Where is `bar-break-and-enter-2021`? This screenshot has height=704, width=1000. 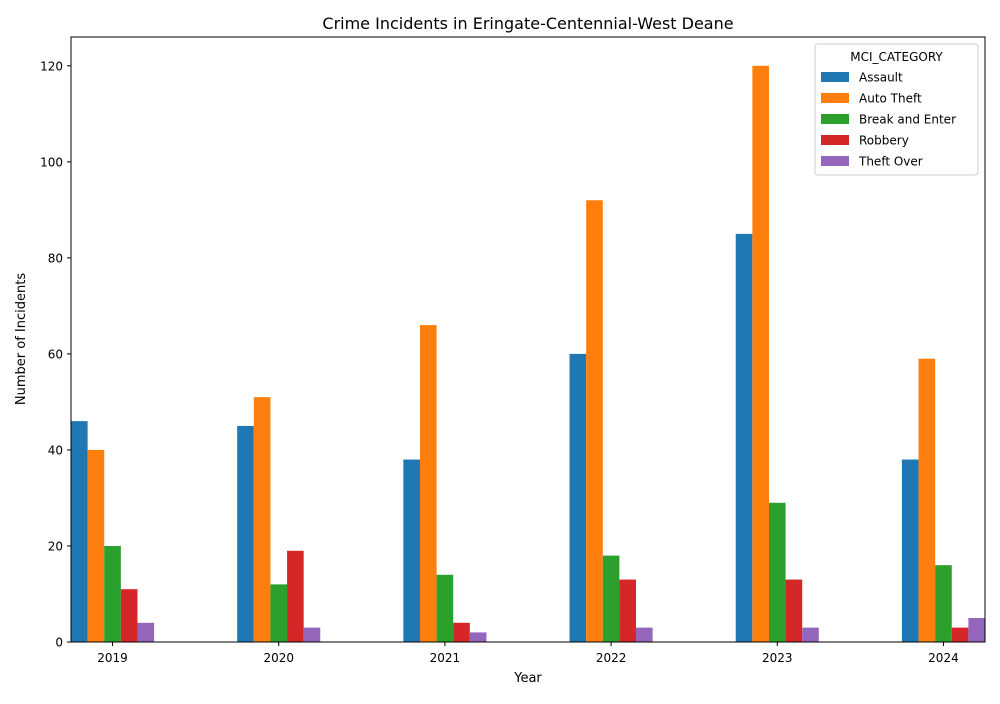
bar-break-and-enter-2021 is located at coordinates (445, 608).